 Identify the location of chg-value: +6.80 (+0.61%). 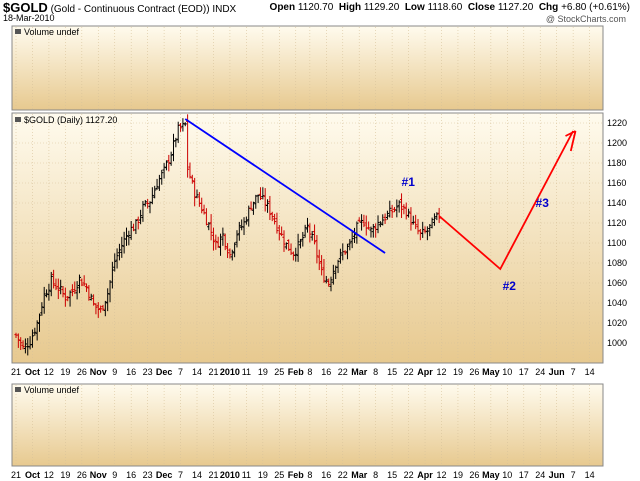
(595, 7).